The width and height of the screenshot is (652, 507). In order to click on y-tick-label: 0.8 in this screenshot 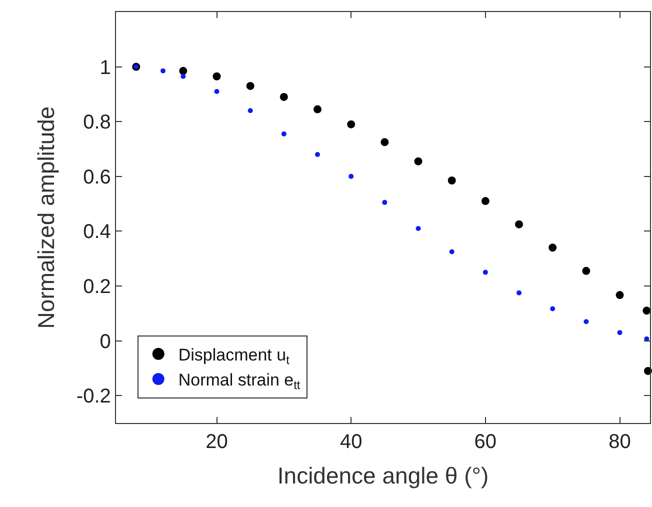, I will do `click(97, 123)`.